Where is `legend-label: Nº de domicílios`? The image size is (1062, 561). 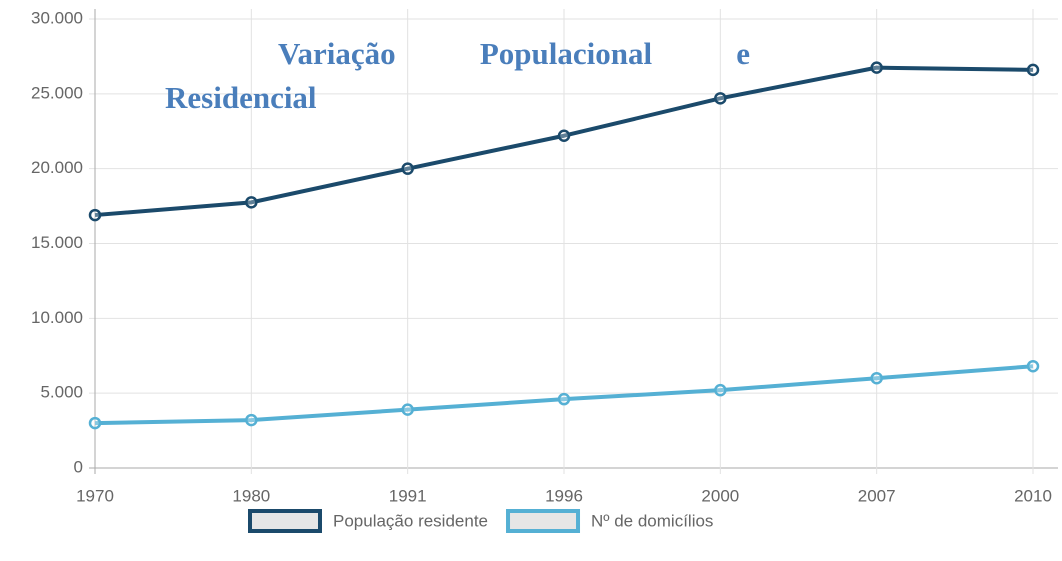 legend-label: Nº de domicílios is located at coordinates (652, 520).